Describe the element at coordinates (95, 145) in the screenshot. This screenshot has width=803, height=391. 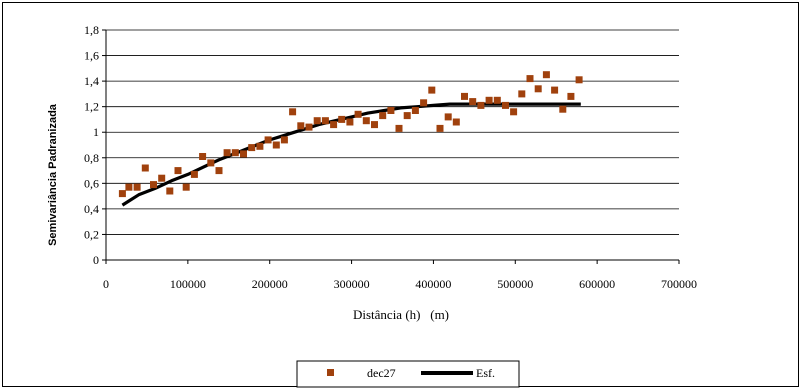
I see `y-axis-ticks: 0 0,2 0,4 0,6 0,8 1 1,2 1,4 1,6 1,8` at that location.